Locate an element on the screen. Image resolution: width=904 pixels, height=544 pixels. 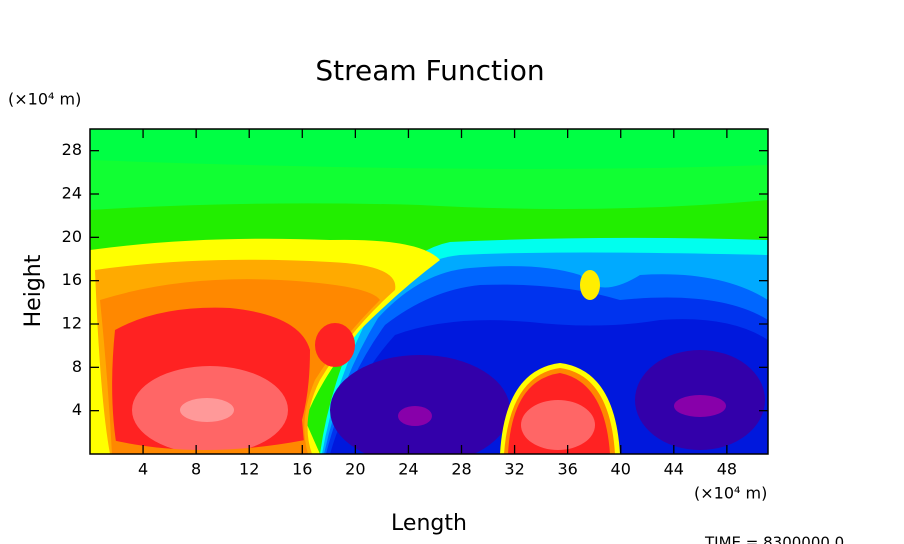
y-tick-label: 8 is located at coordinates (77, 366).